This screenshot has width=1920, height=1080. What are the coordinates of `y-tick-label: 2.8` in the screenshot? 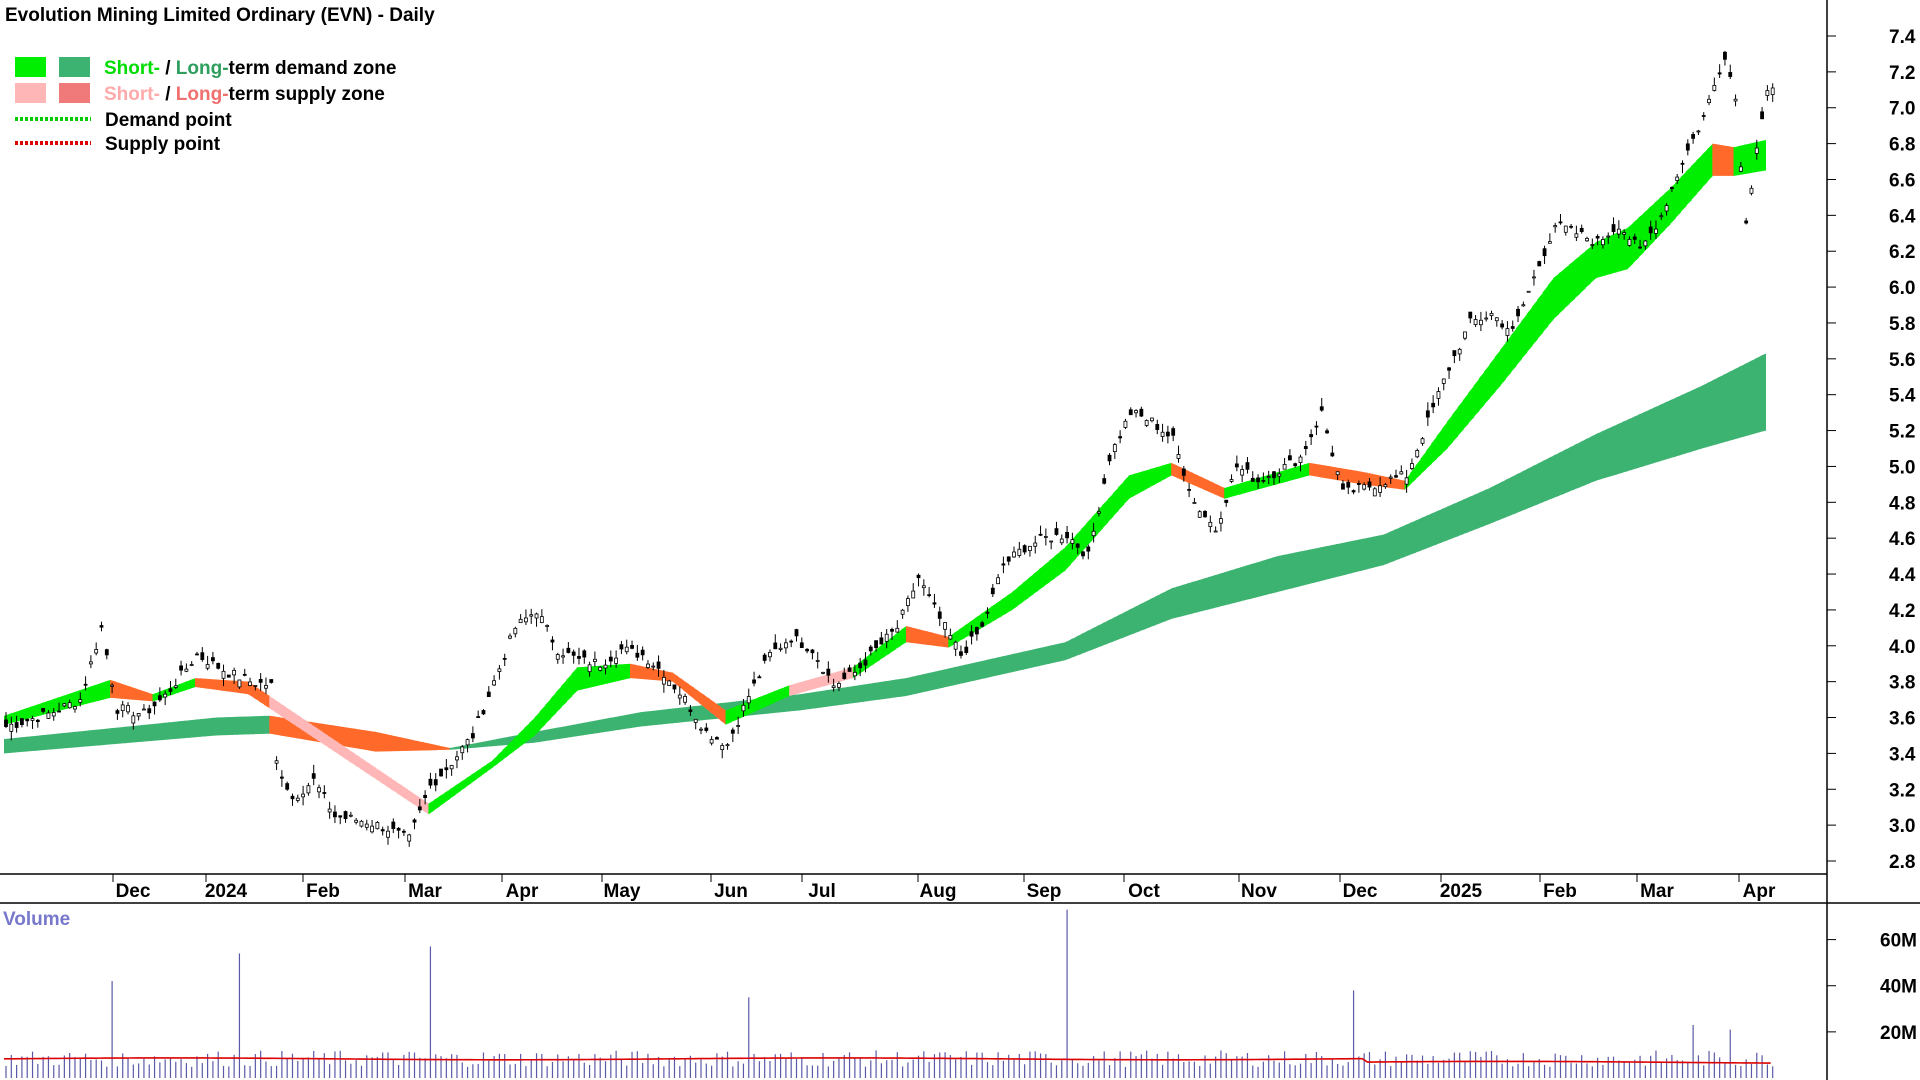 It's located at (1902, 862).